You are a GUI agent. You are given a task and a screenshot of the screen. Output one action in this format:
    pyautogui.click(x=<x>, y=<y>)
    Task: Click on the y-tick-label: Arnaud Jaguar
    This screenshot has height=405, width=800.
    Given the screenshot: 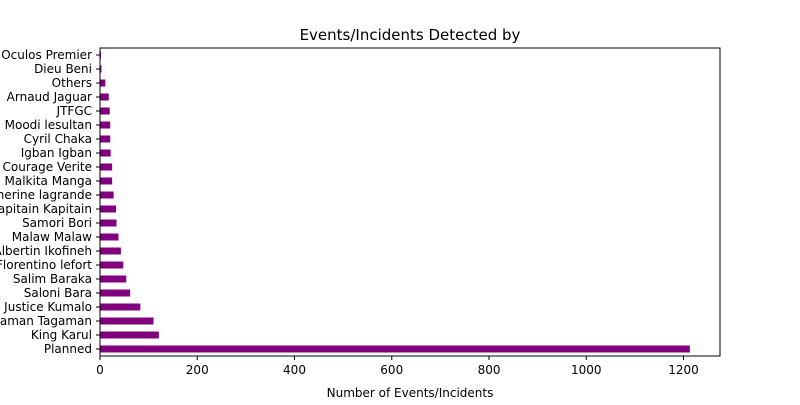 What is the action you would take?
    pyautogui.click(x=49, y=97)
    